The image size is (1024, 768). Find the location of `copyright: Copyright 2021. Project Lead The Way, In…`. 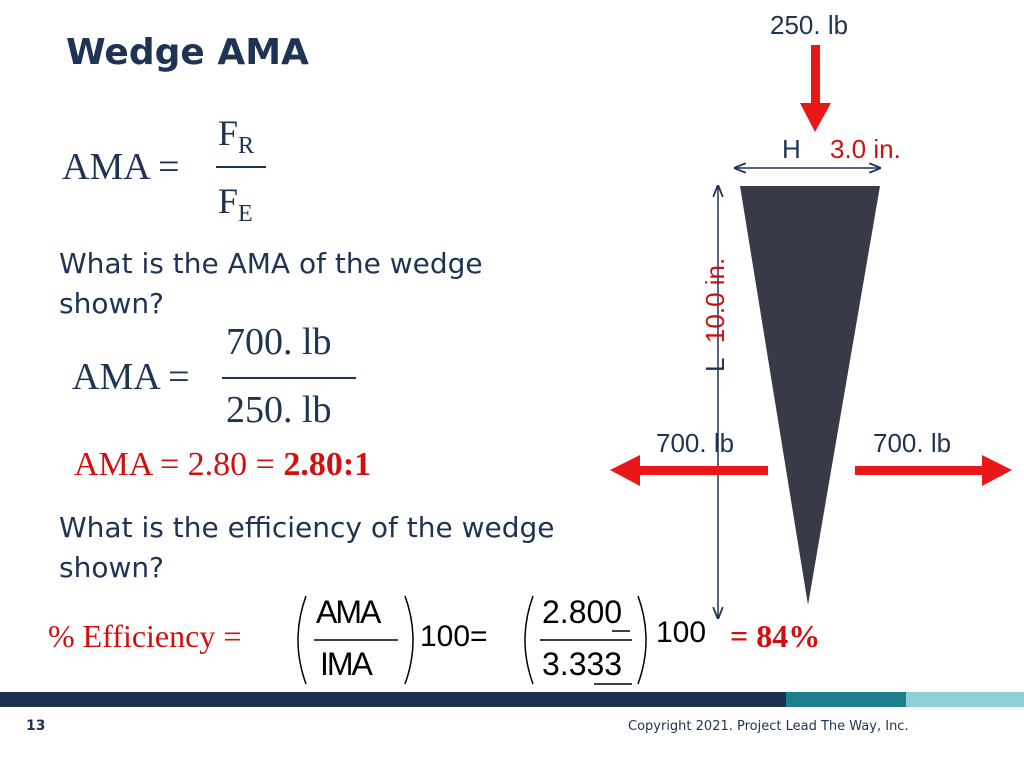

copyright: Copyright 2021. Project Lead The Way, In… is located at coordinates (768, 726).